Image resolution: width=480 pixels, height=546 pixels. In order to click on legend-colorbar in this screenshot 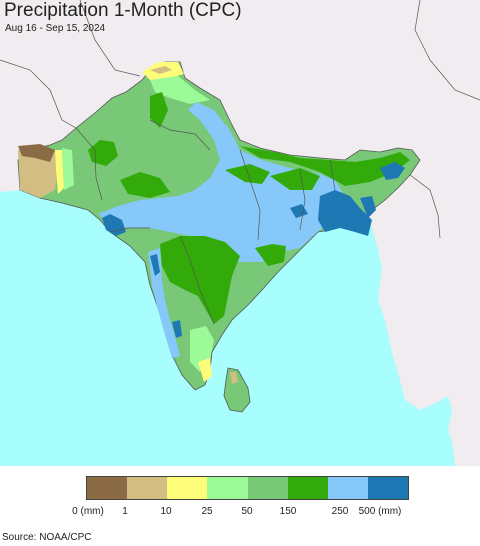, I will do `click(247, 488)`.